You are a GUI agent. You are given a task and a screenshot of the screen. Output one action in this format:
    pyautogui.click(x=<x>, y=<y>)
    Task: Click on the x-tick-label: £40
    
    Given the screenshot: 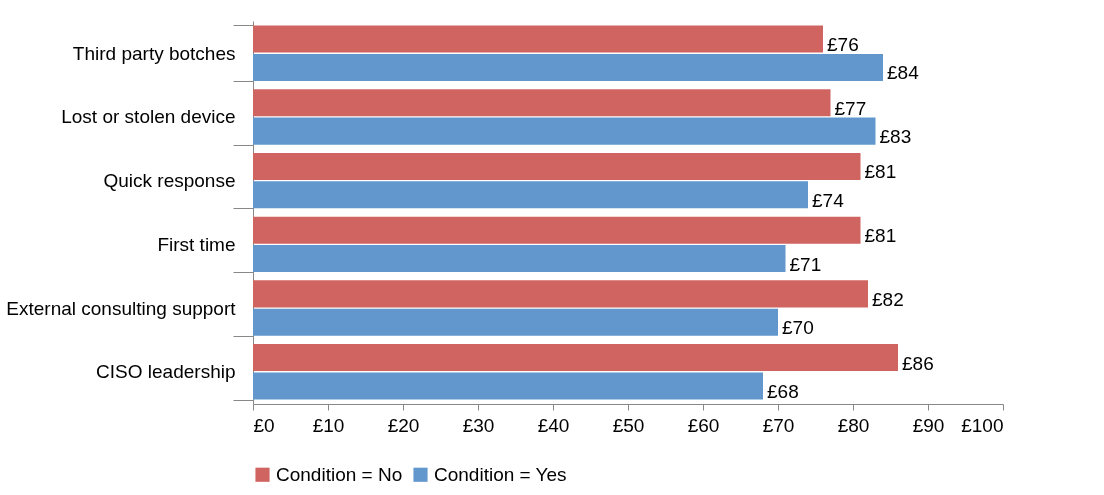 What is the action you would take?
    pyautogui.click(x=553, y=425)
    